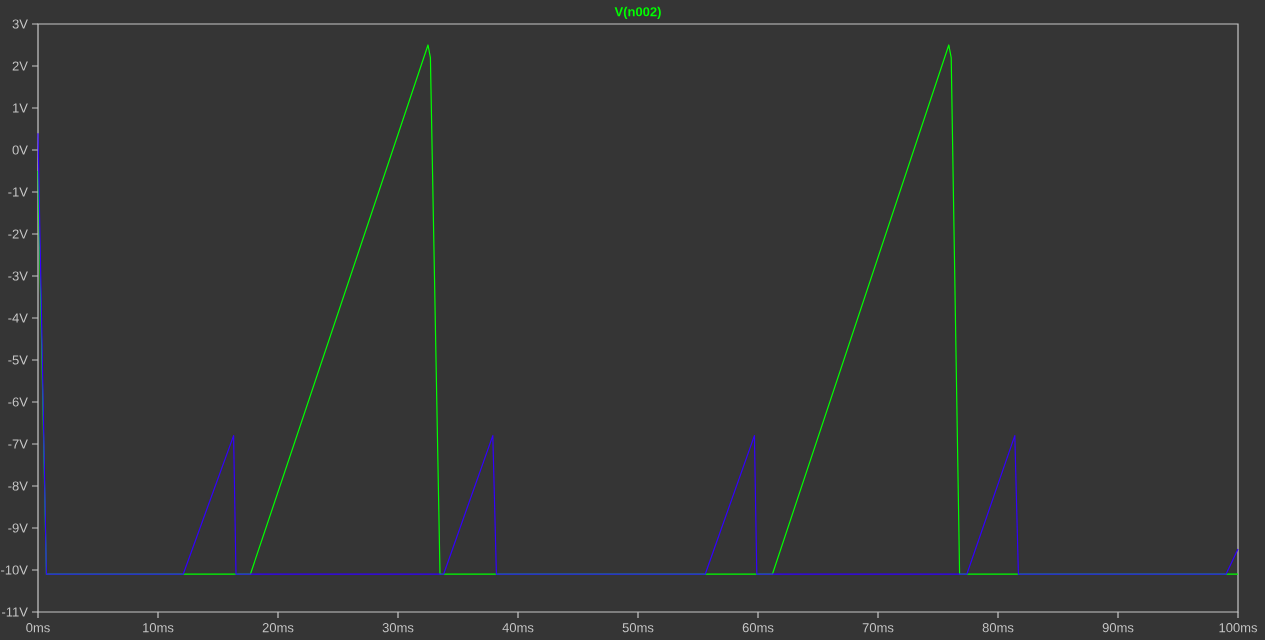 This screenshot has height=640, width=1265. What do you see at coordinates (20, 150) in the screenshot?
I see `y-tick-label: 0V` at bounding box center [20, 150].